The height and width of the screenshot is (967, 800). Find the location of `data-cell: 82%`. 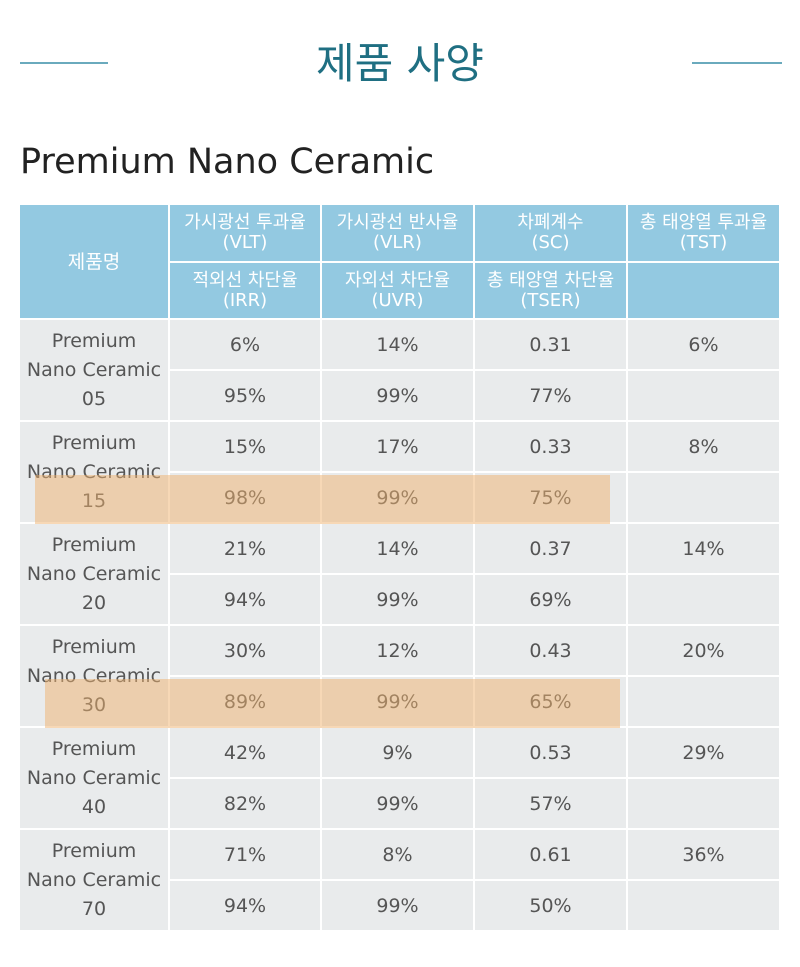

data-cell: 82% is located at coordinates (246, 804).